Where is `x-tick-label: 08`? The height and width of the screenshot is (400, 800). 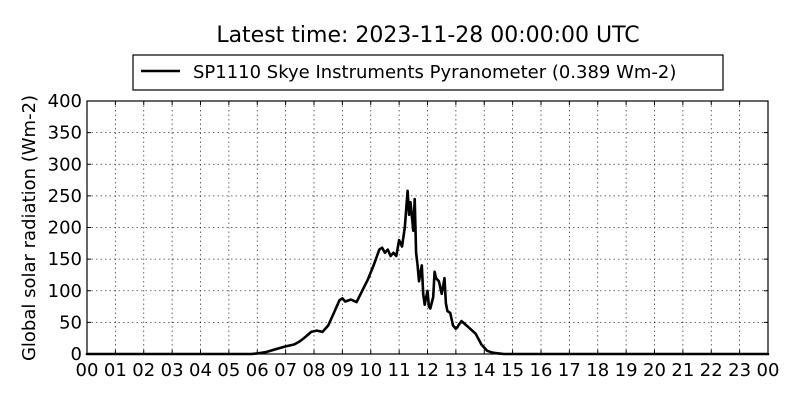
x-tick-label: 08 is located at coordinates (314, 370).